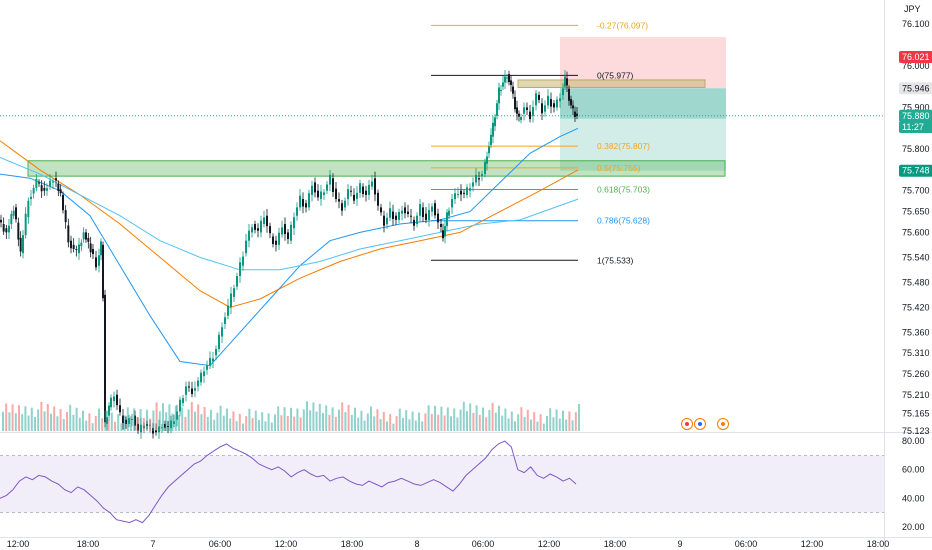 This screenshot has width=932, height=550. Describe the element at coordinates (912, 9) in the screenshot. I see `currency-label: JPY` at that location.